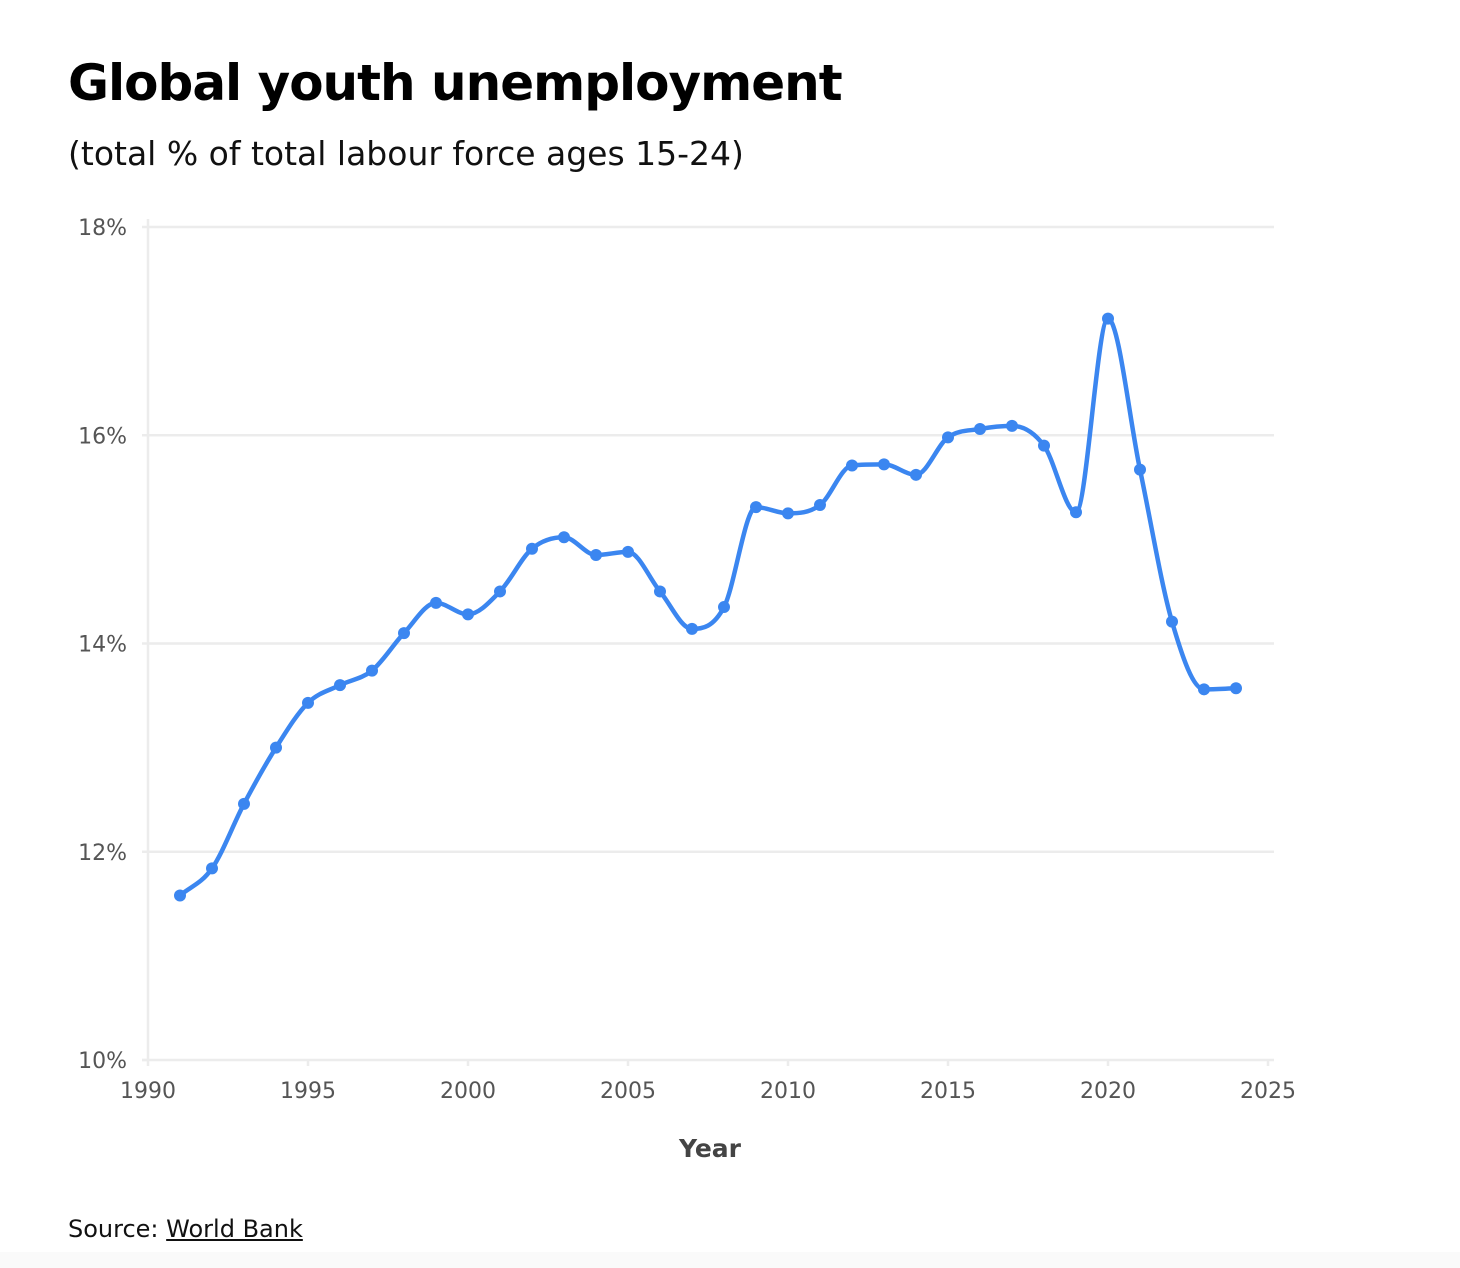  What do you see at coordinates (102, 436) in the screenshot?
I see `y-tick-label: 16%` at bounding box center [102, 436].